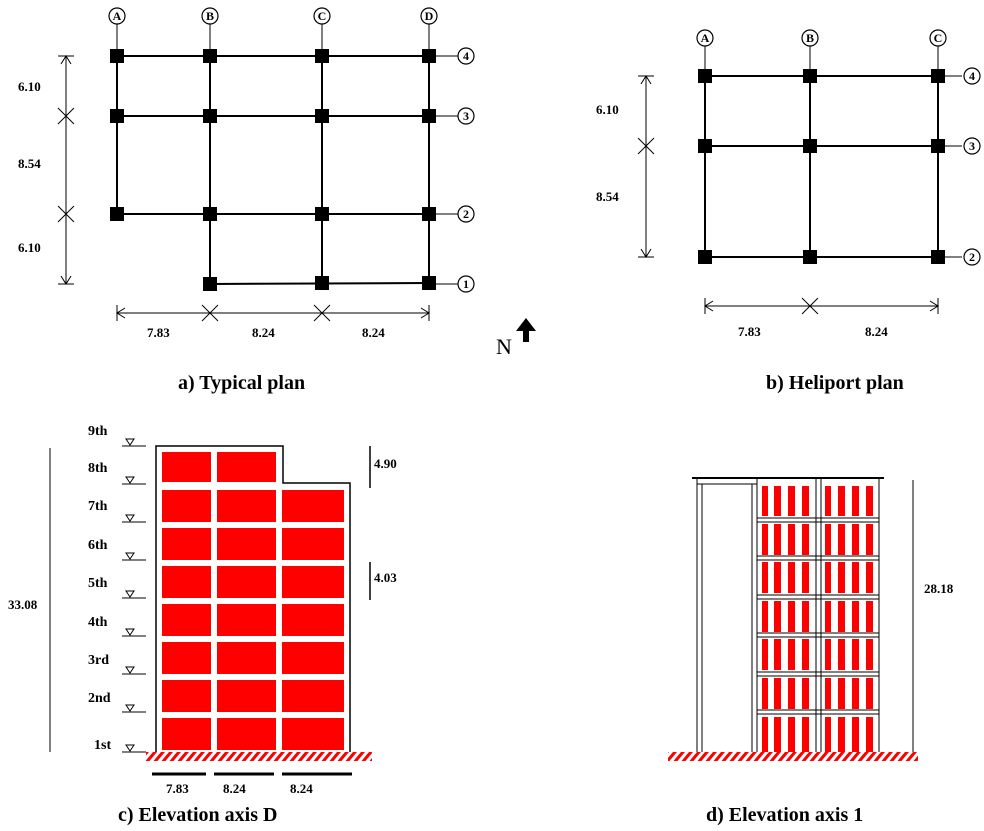 The image size is (984, 831). What do you see at coordinates (835, 383) in the screenshot?
I see `caption-heliport-plan: b) Heliport plan` at bounding box center [835, 383].